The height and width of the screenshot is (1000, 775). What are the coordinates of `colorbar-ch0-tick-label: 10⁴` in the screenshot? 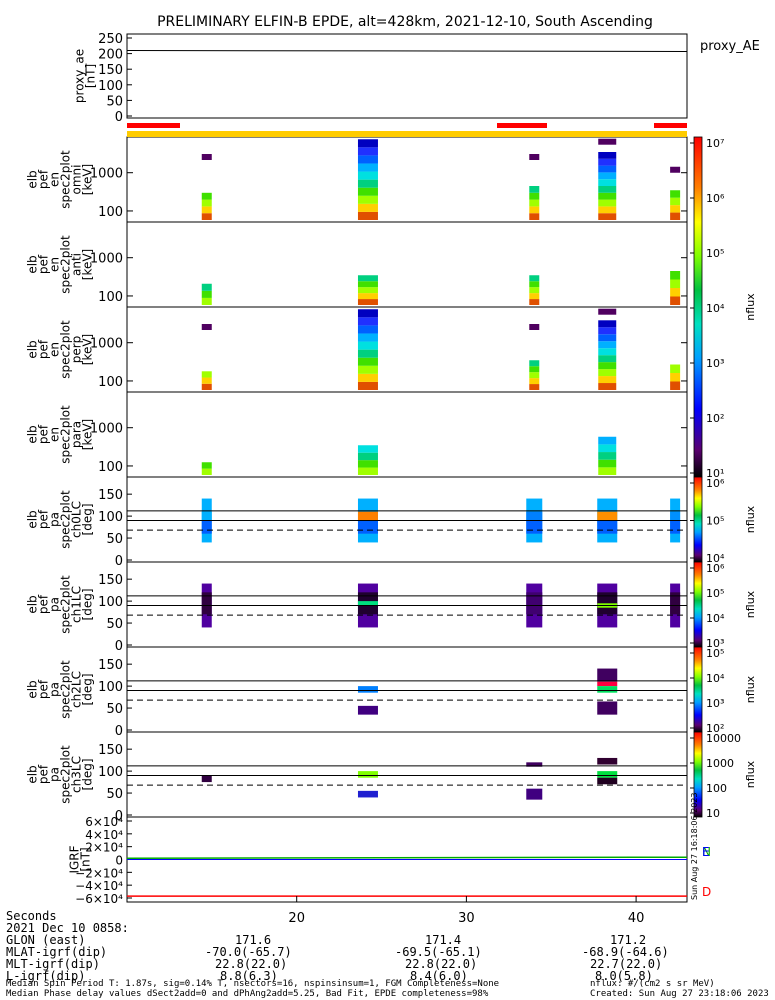 It's located at (715, 558).